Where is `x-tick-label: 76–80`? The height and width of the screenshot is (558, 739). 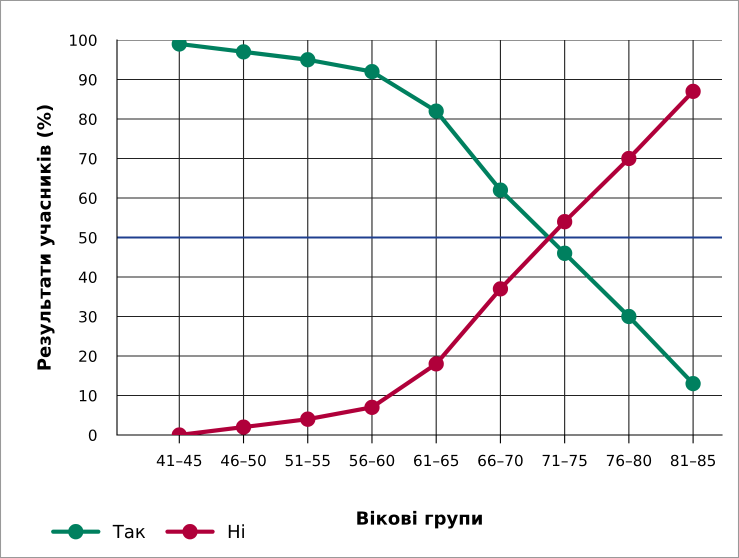
x-tick-label: 76–80 is located at coordinates (629, 460).